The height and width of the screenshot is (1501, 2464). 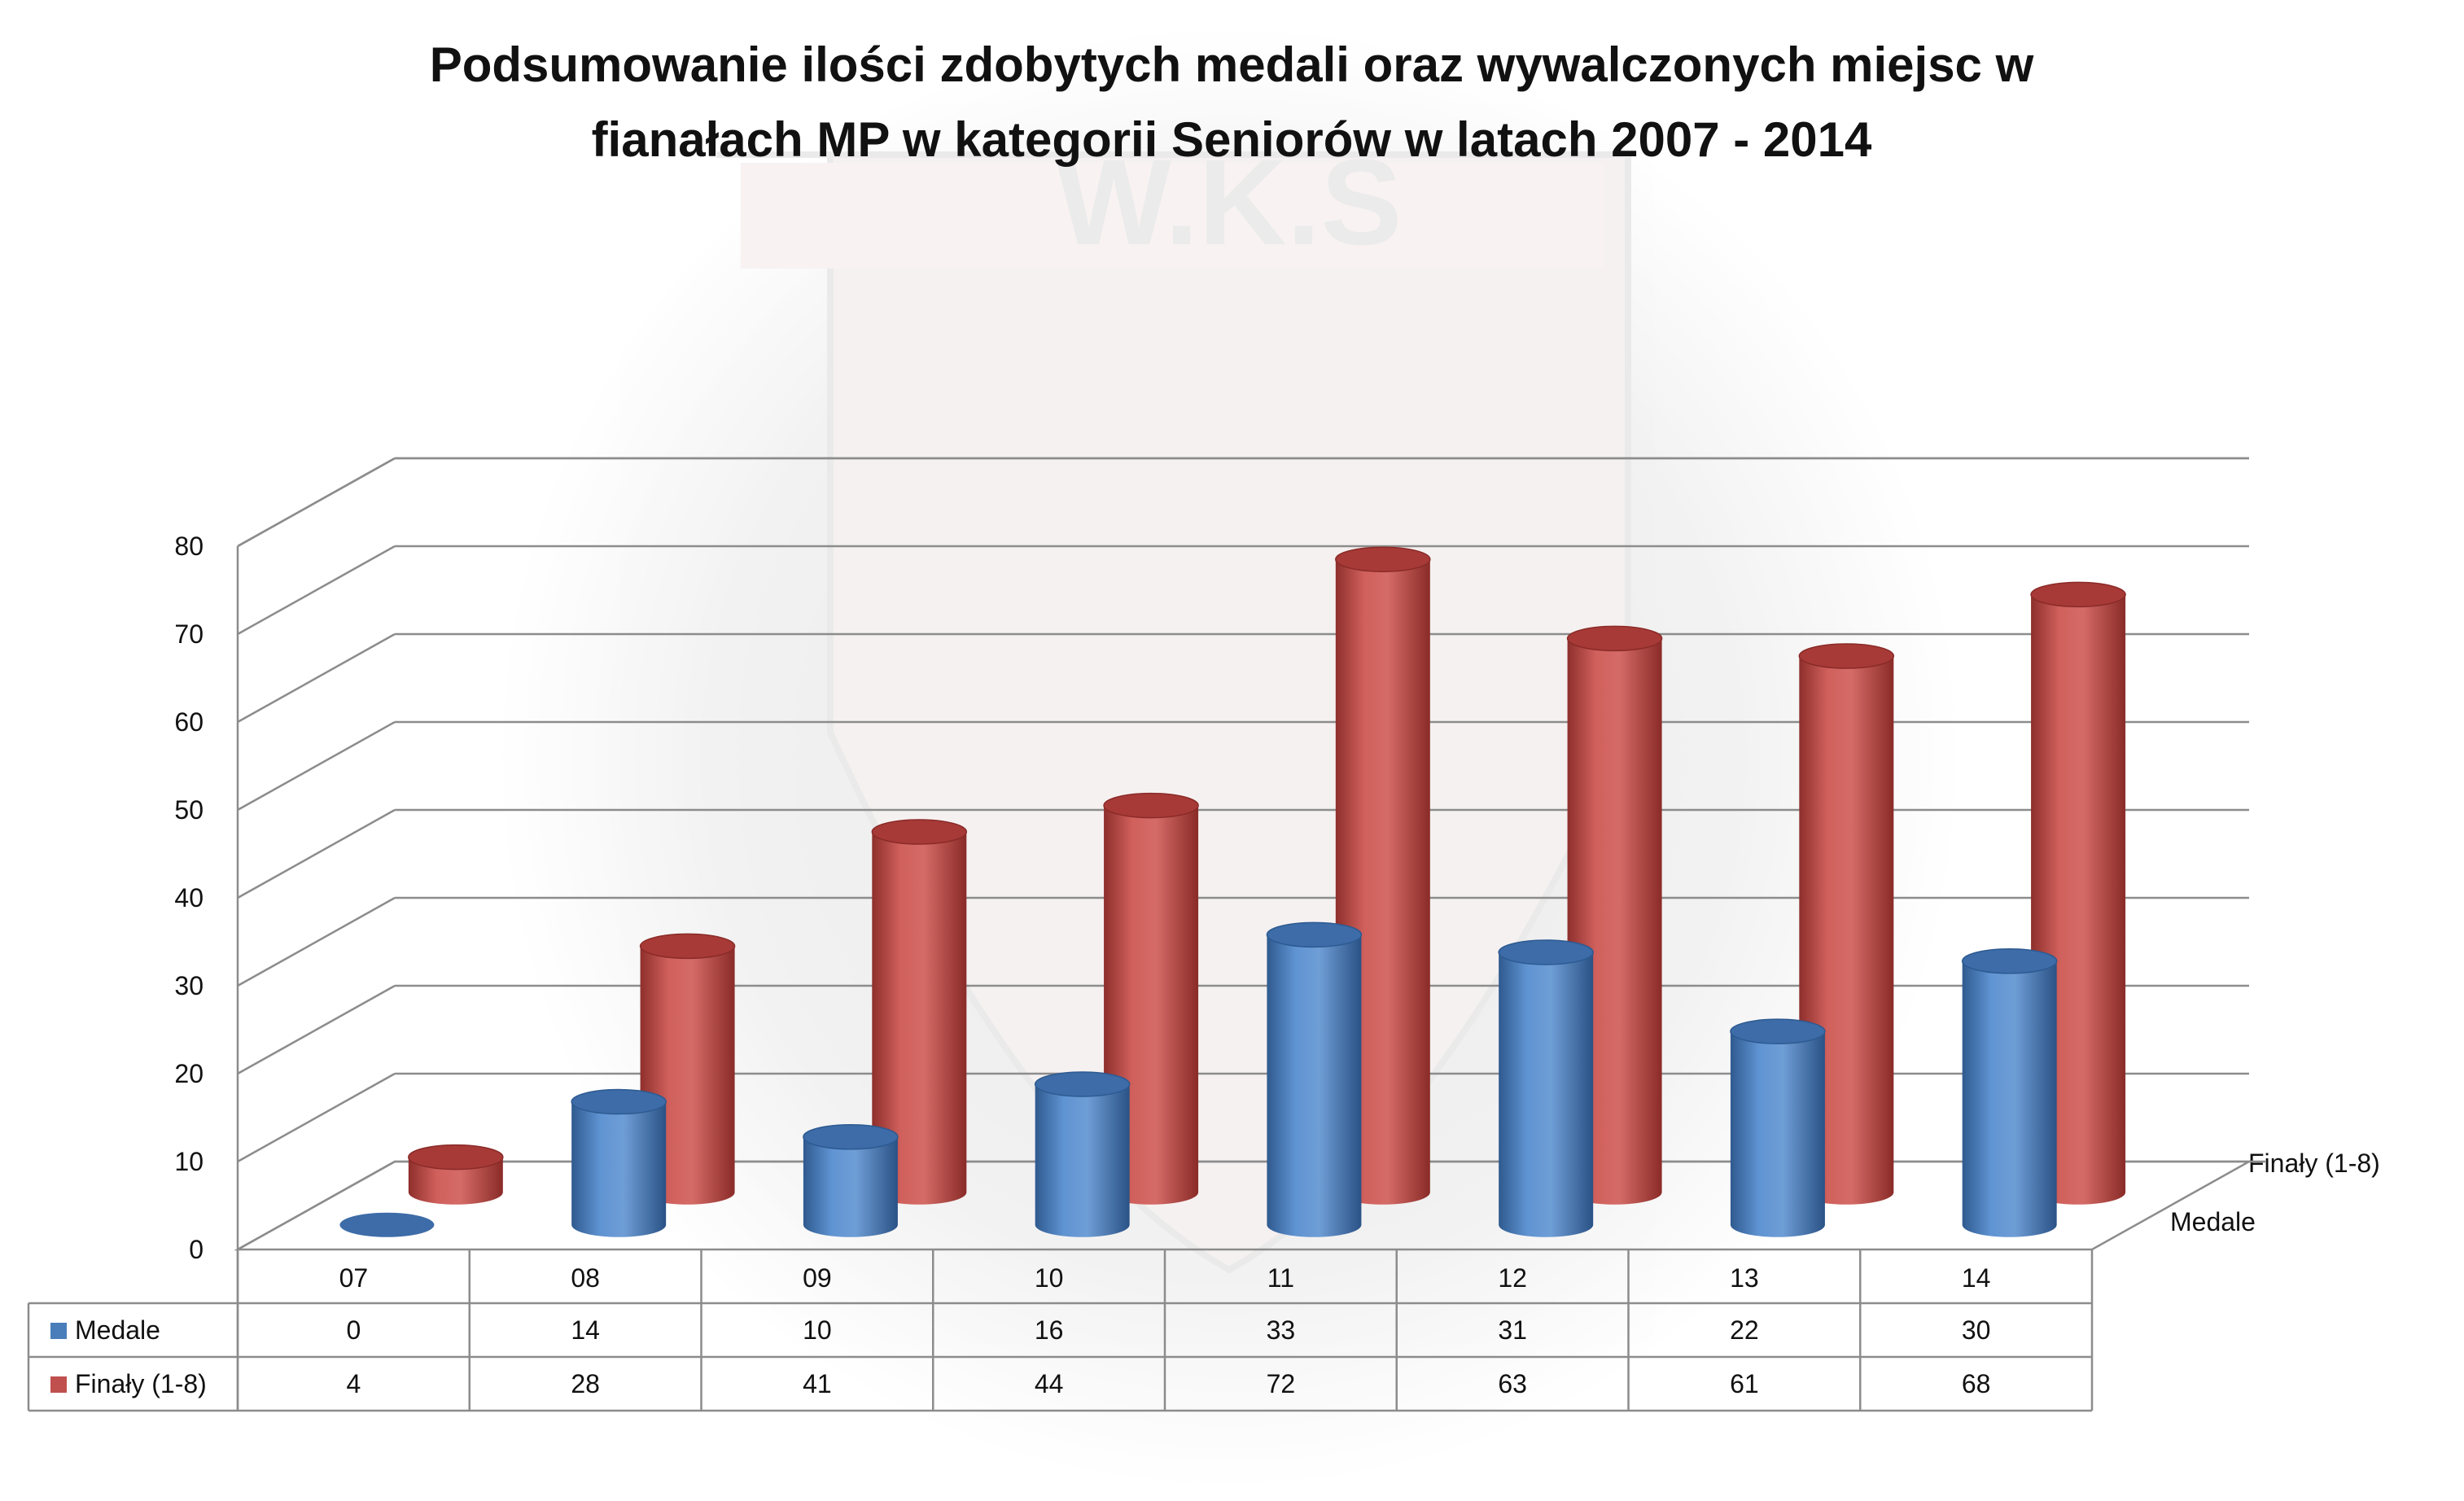 I want to click on y-tick-label: 30, so click(x=189, y=985).